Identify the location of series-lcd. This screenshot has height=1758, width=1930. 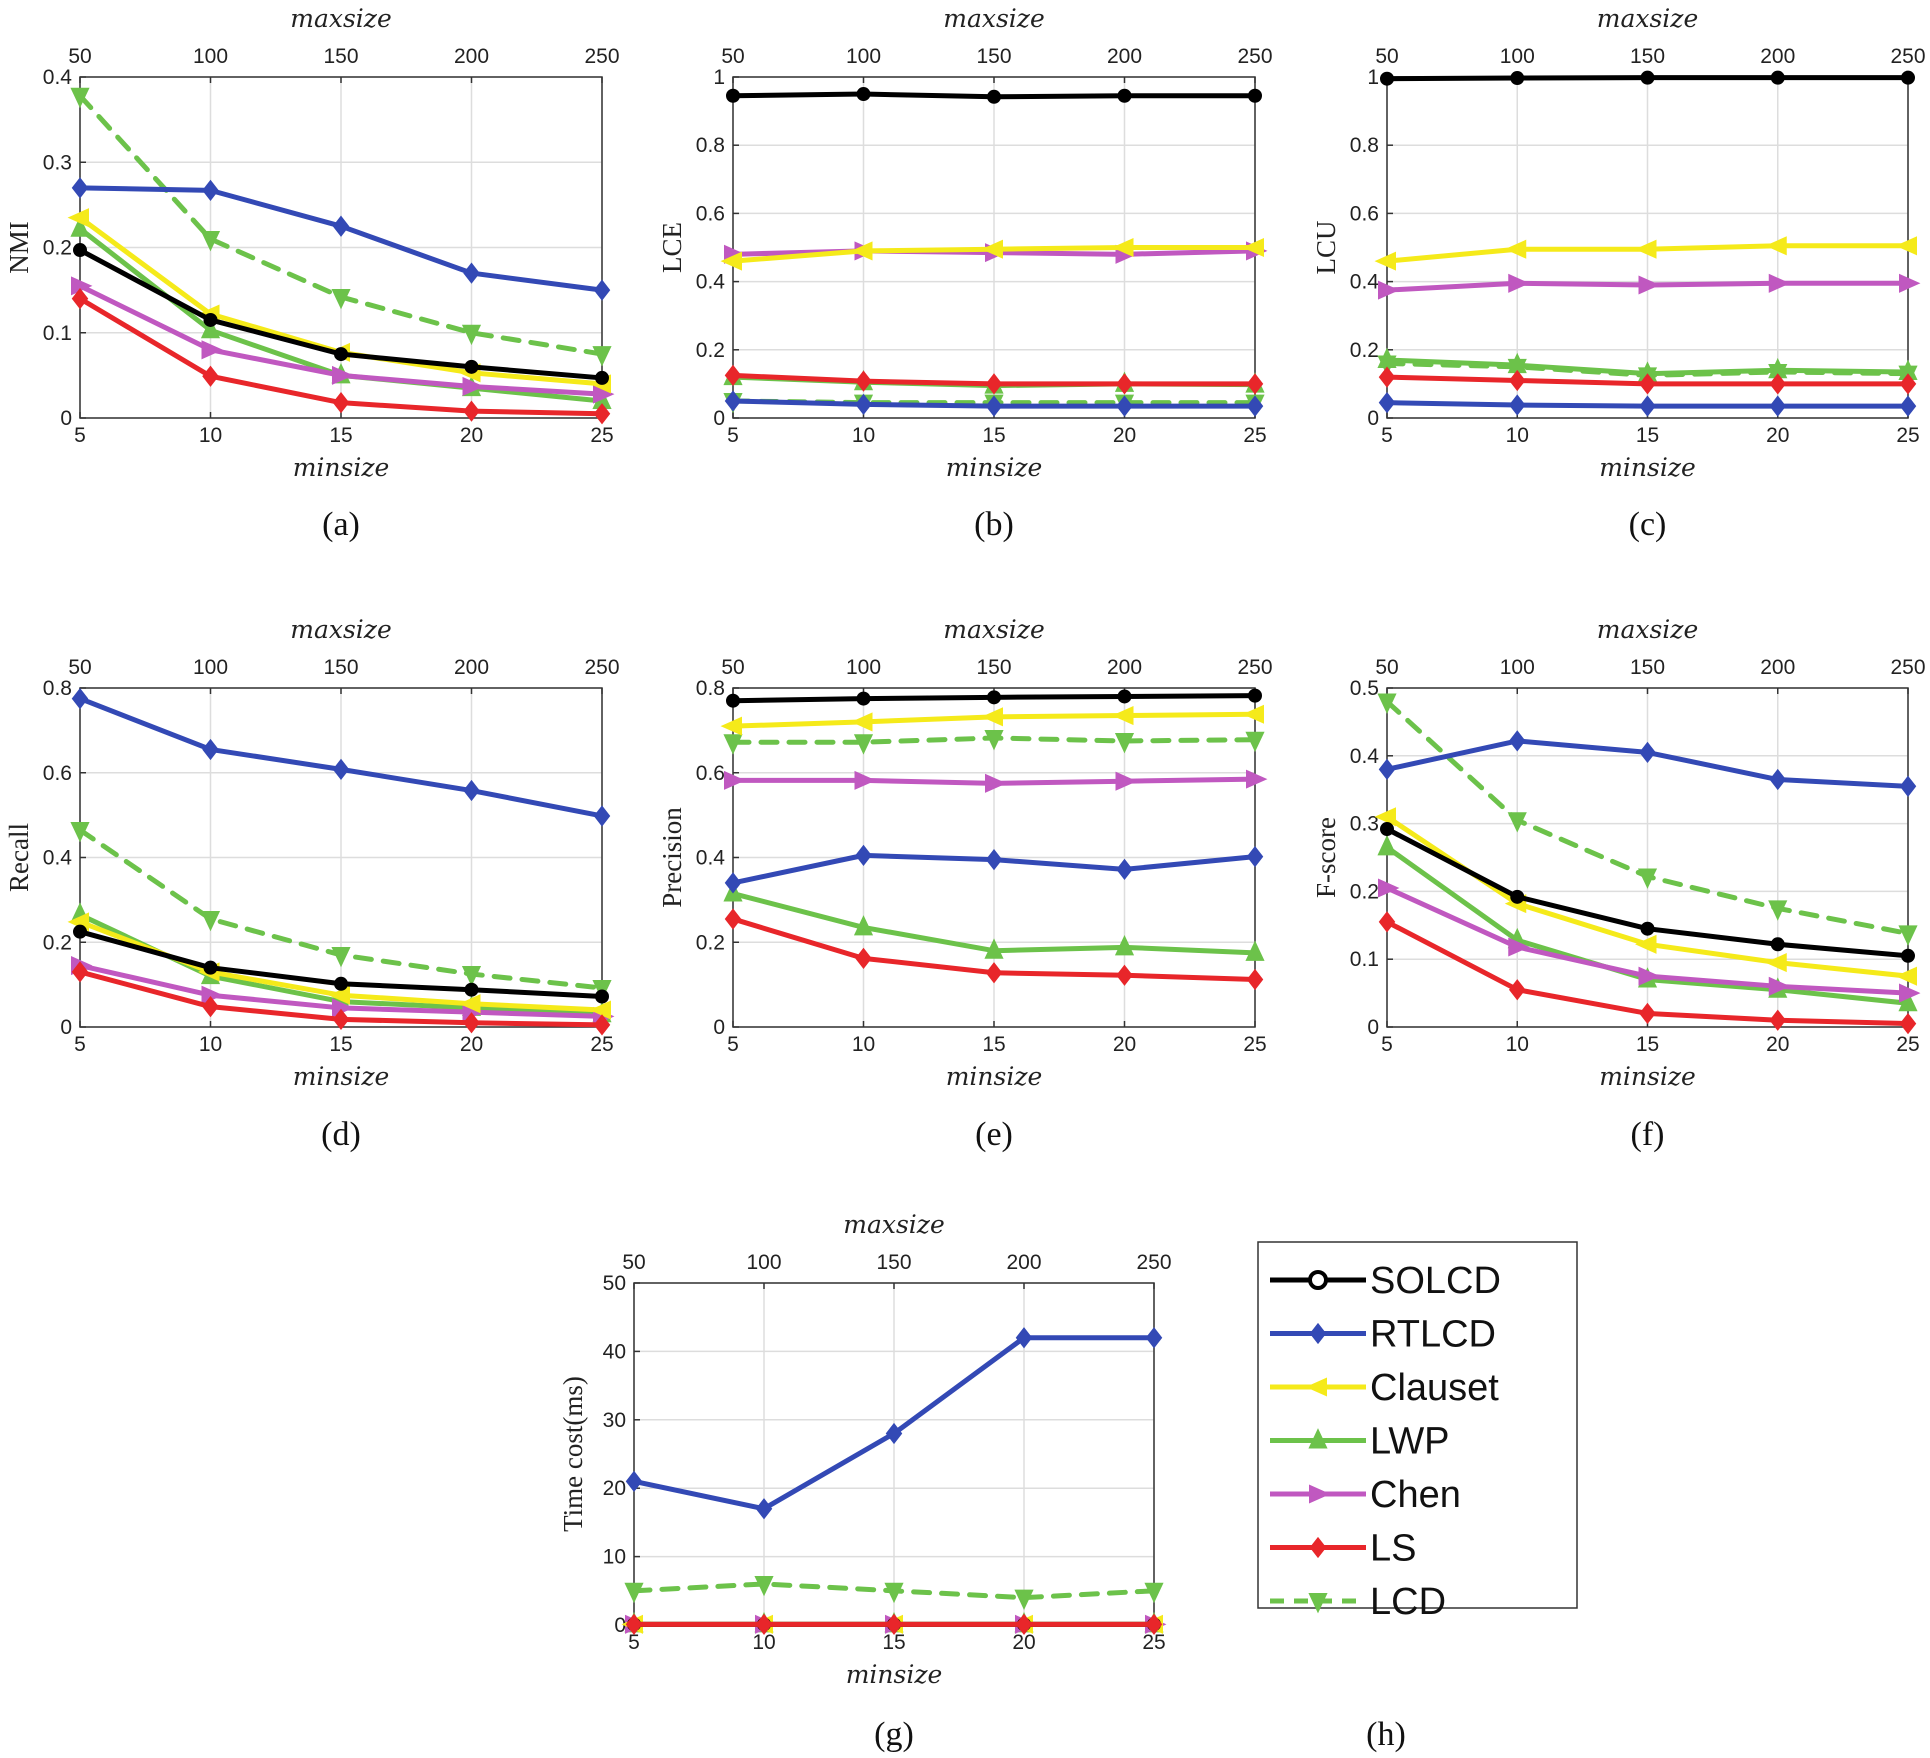
(341, 911).